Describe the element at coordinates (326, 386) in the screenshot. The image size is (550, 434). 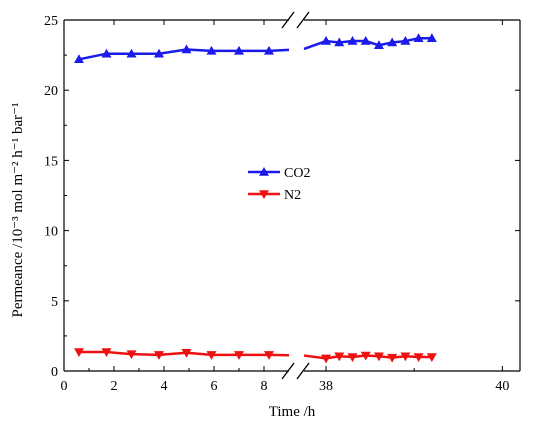
I see `x-tick-label: 38` at that location.